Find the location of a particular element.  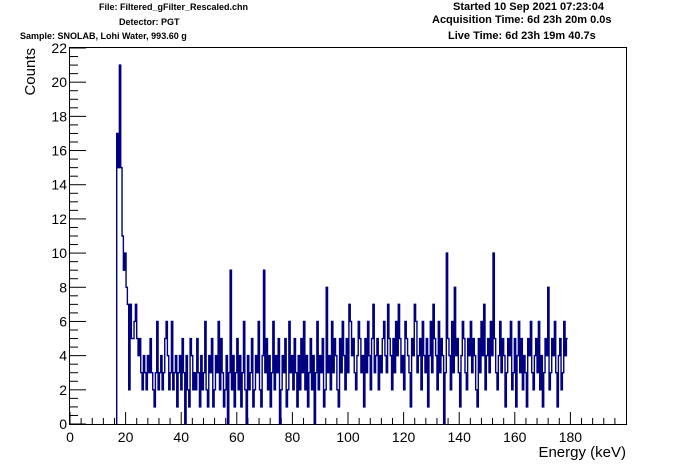

y-tick-label: 4 is located at coordinates (63, 356).